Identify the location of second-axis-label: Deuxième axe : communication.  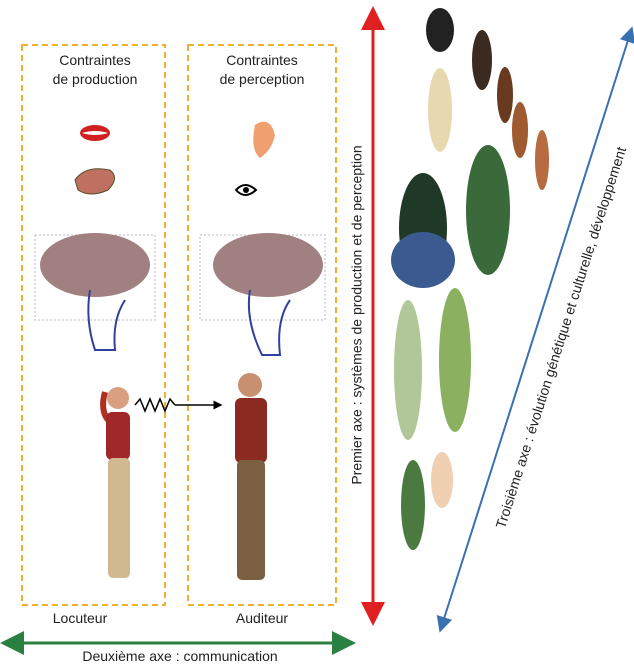
(179, 656).